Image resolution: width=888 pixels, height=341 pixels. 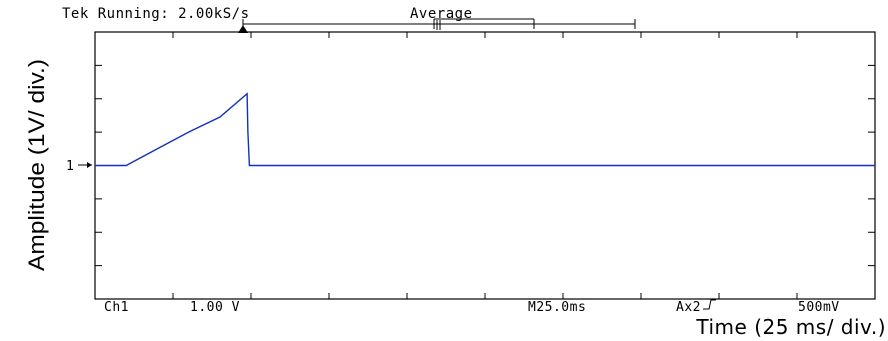 What do you see at coordinates (116, 307) in the screenshot?
I see `channel-label: Ch1` at bounding box center [116, 307].